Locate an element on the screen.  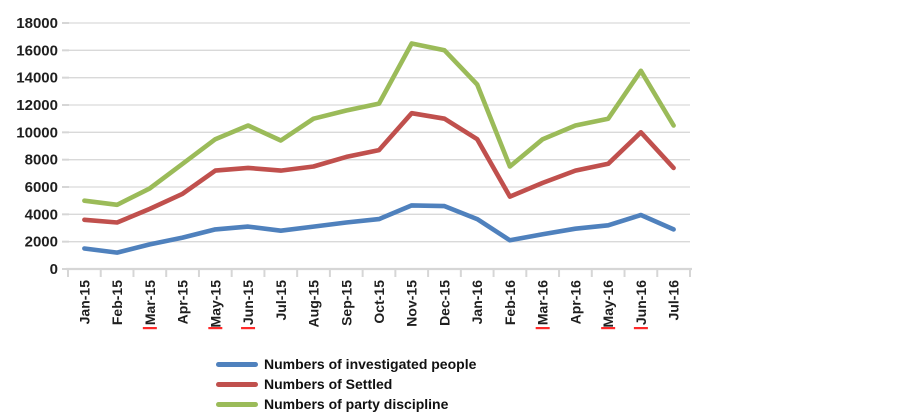
x-axis-tick-label: Nov-15 is located at coordinates (412, 303).